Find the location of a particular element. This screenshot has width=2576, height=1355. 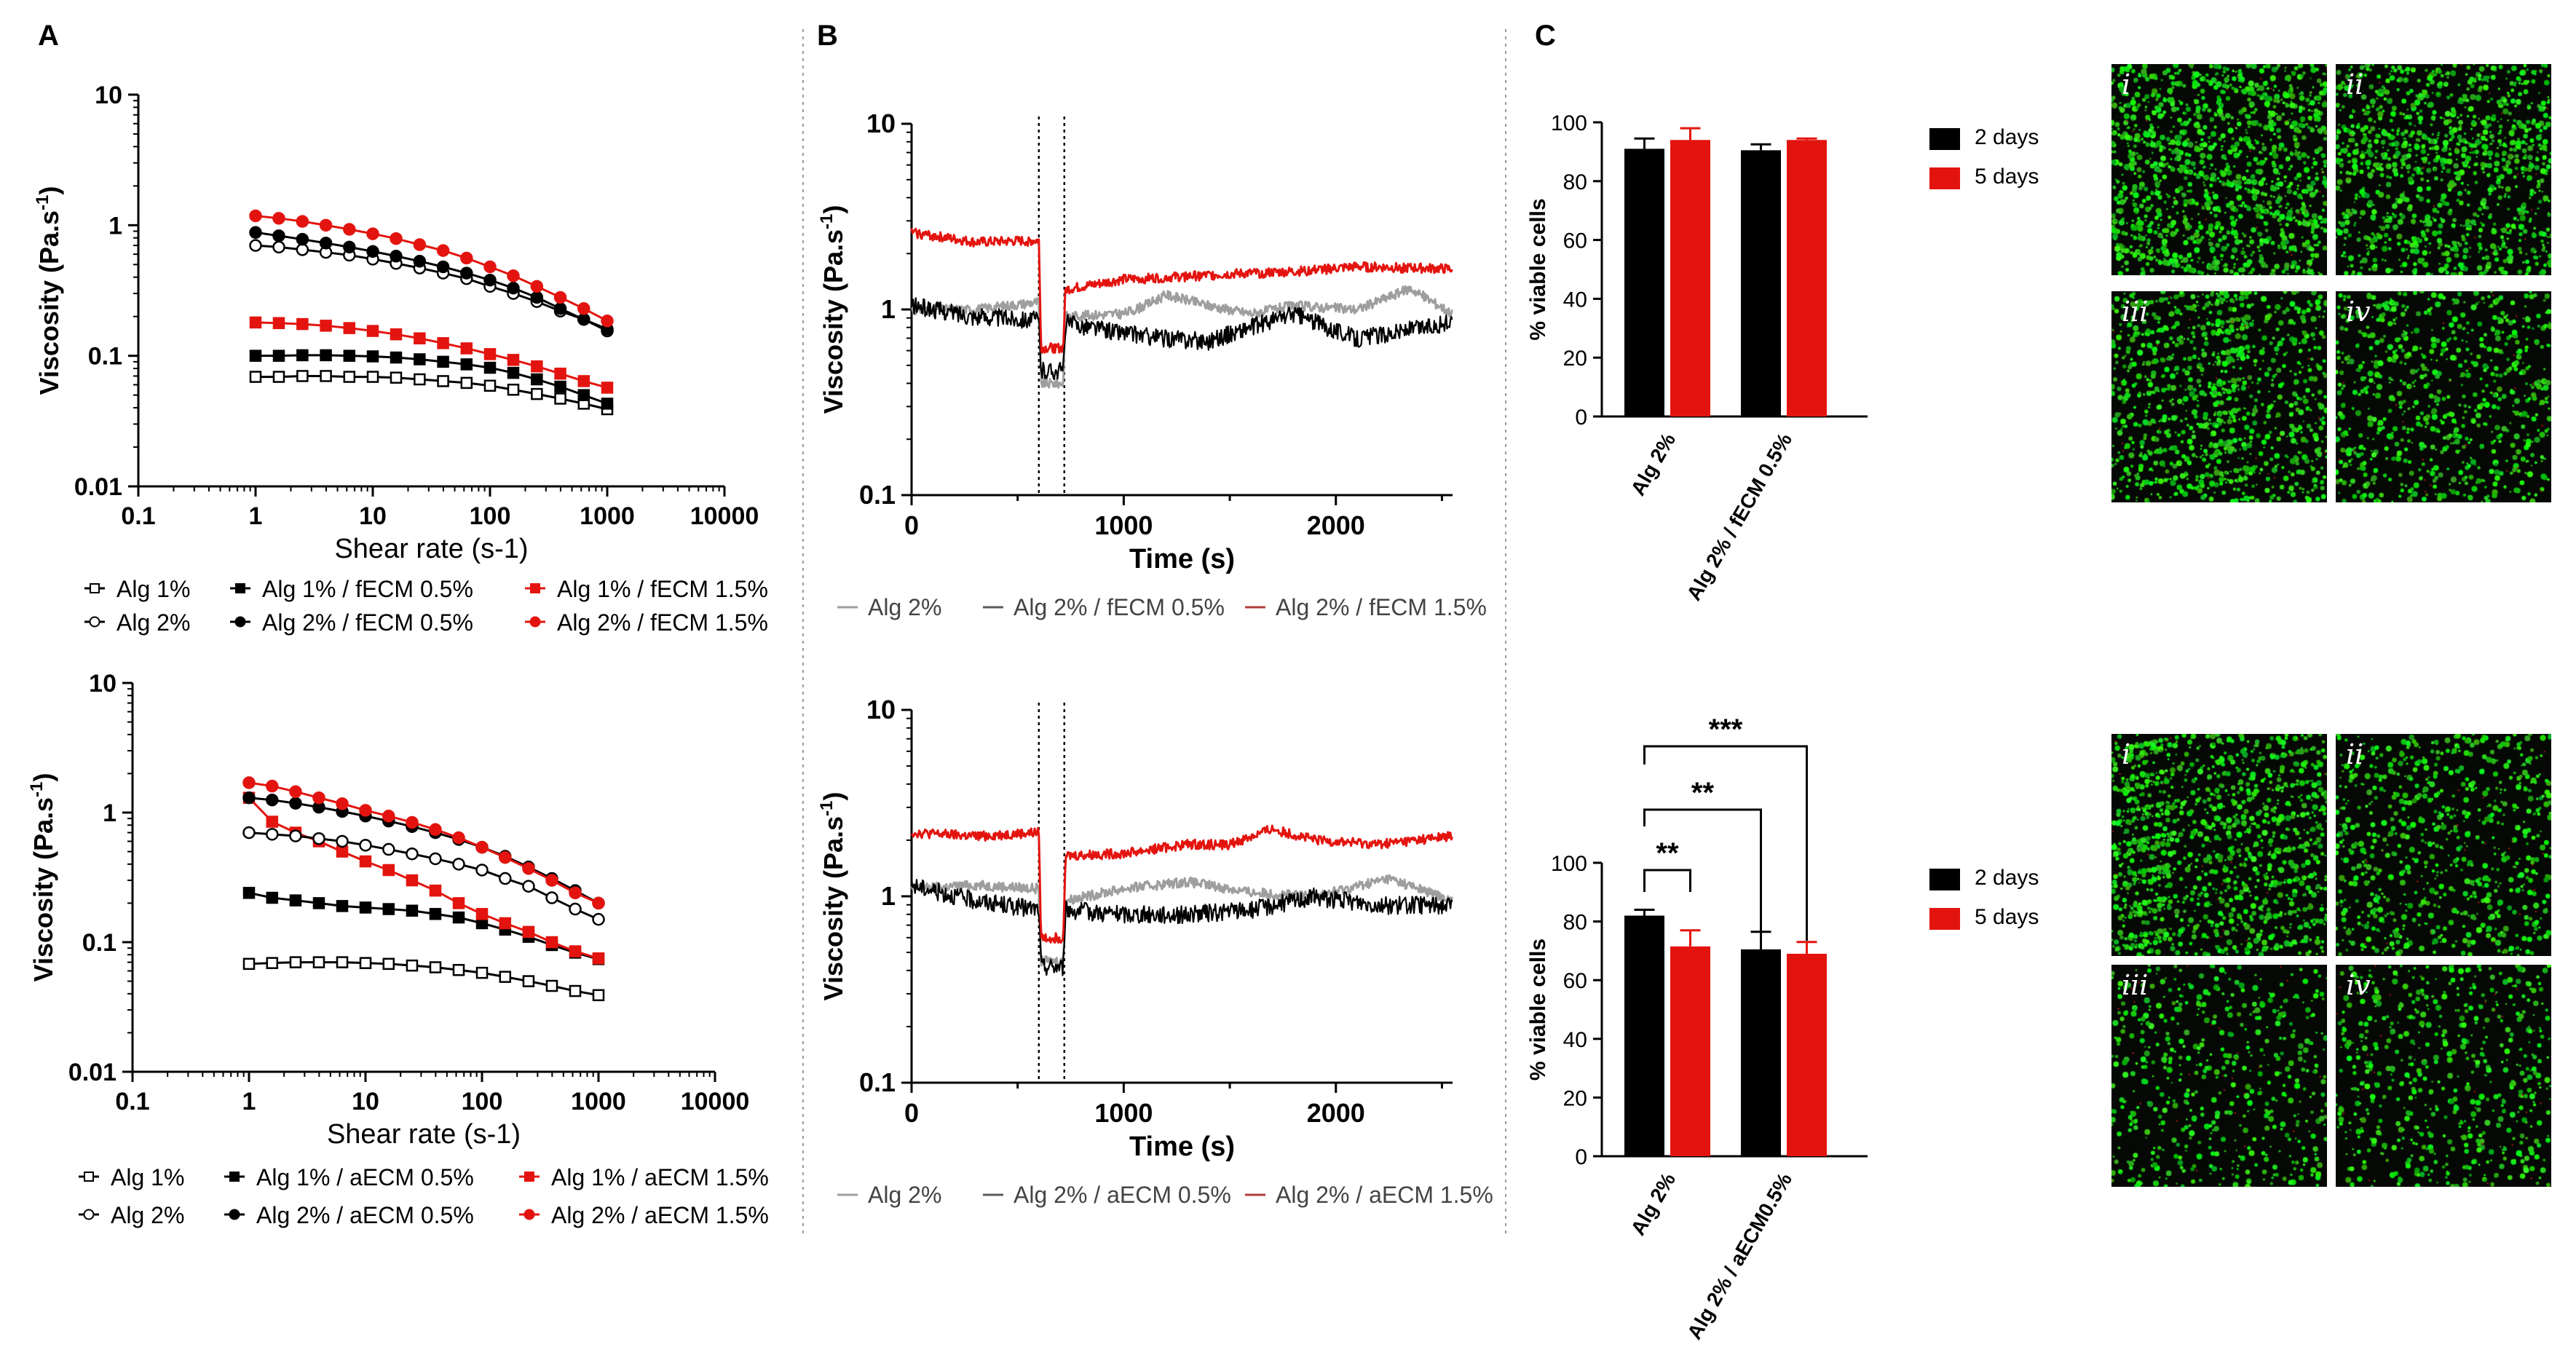

y-tick-label: 0.01 is located at coordinates (98, 487).